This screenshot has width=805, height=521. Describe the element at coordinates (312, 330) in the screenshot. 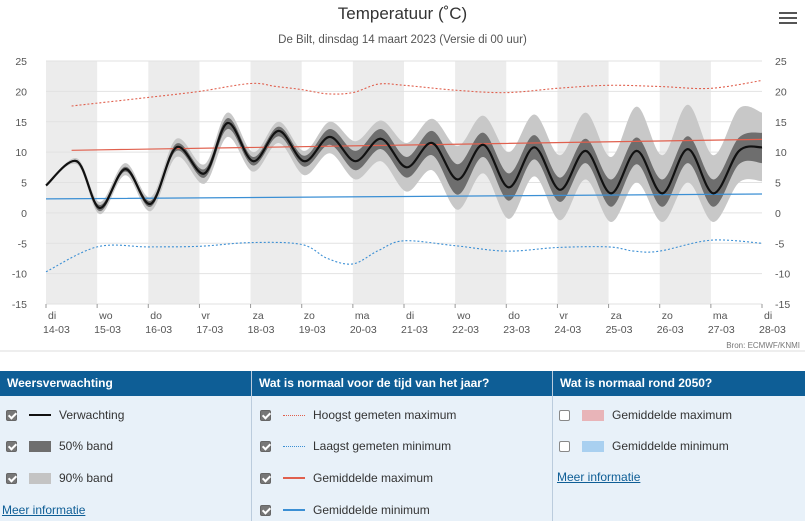

I see `x-tick-date-label: 19-03` at that location.